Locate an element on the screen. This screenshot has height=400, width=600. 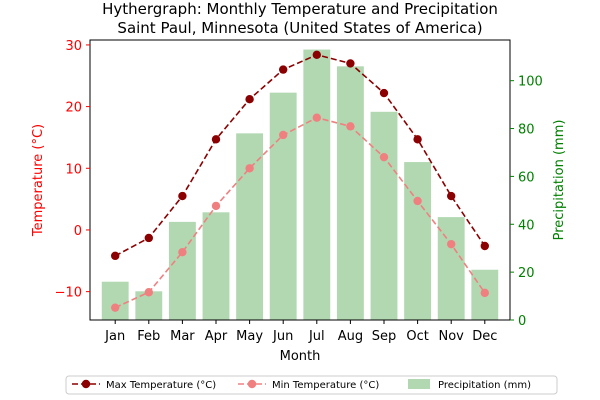
right-y-tick-label: 20 is located at coordinates (526, 273).